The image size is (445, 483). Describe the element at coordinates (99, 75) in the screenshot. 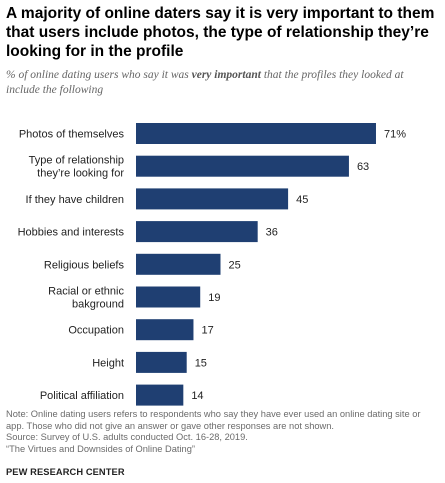

I see `subtitle-text-start: % of online dating users who say it was` at that location.